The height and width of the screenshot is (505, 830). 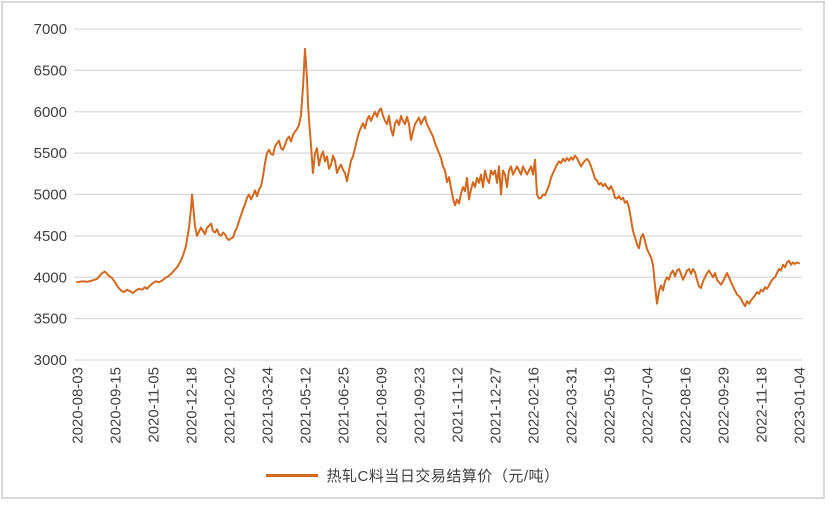 I want to click on x-axis-tick-label: 2021-08-09, so click(x=382, y=405).